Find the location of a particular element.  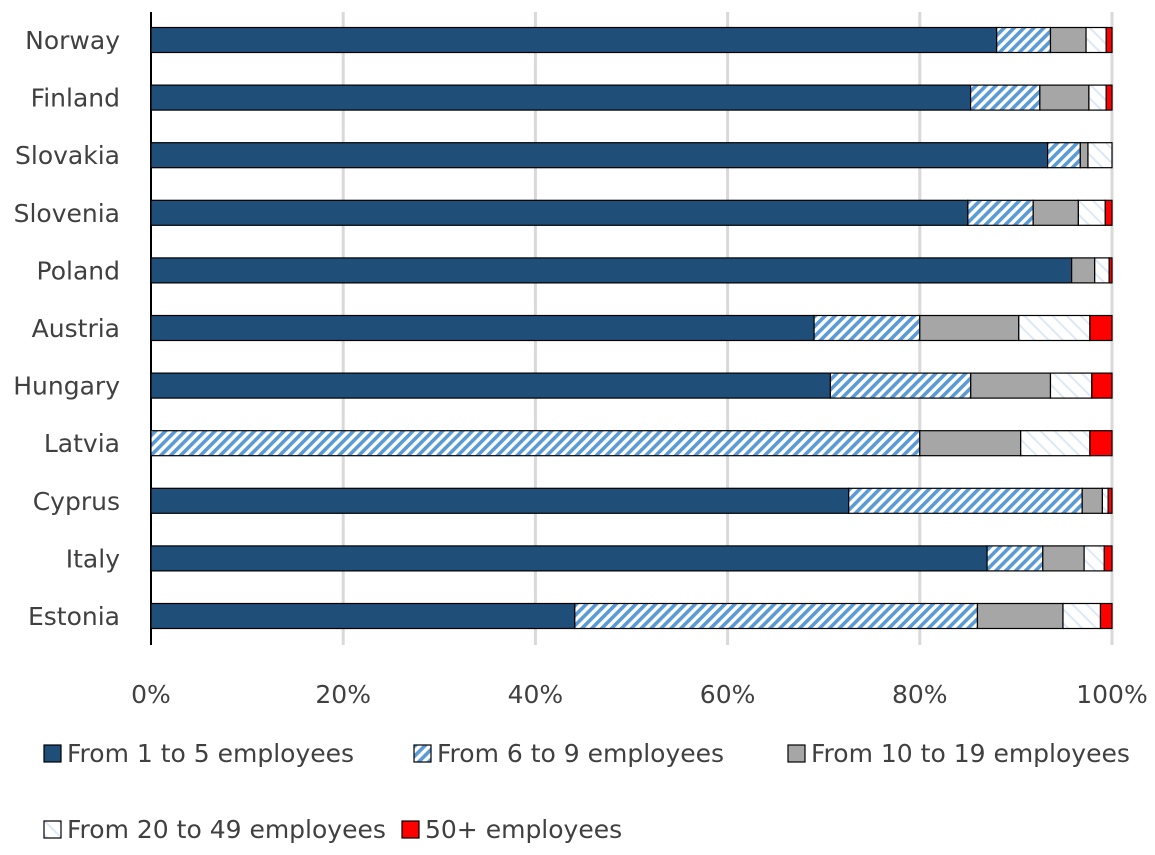

legend-label: 50+ employees is located at coordinates (523, 829).